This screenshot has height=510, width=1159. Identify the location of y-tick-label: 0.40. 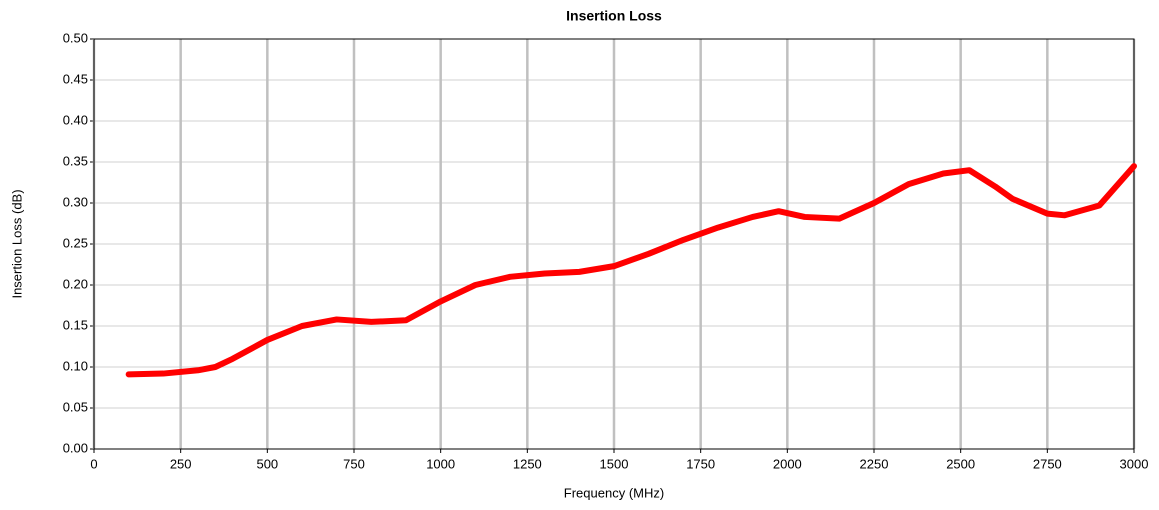
(75, 119).